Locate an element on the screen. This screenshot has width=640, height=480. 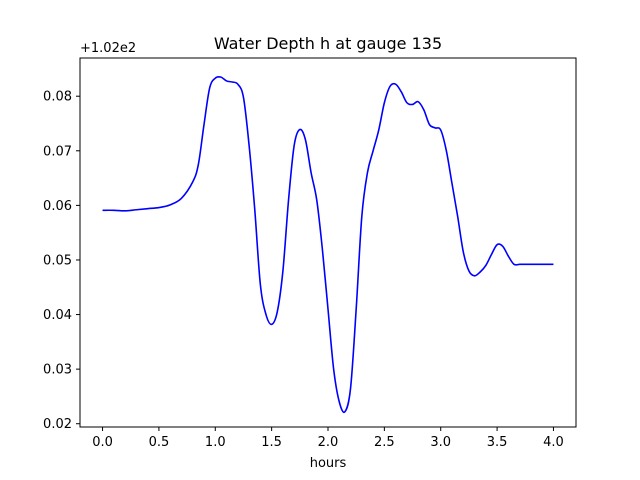
x-axis: 0.0 0.5 1.0 1.5 2.0 2.5 3.0 3.5 4.0 is located at coordinates (328, 438).